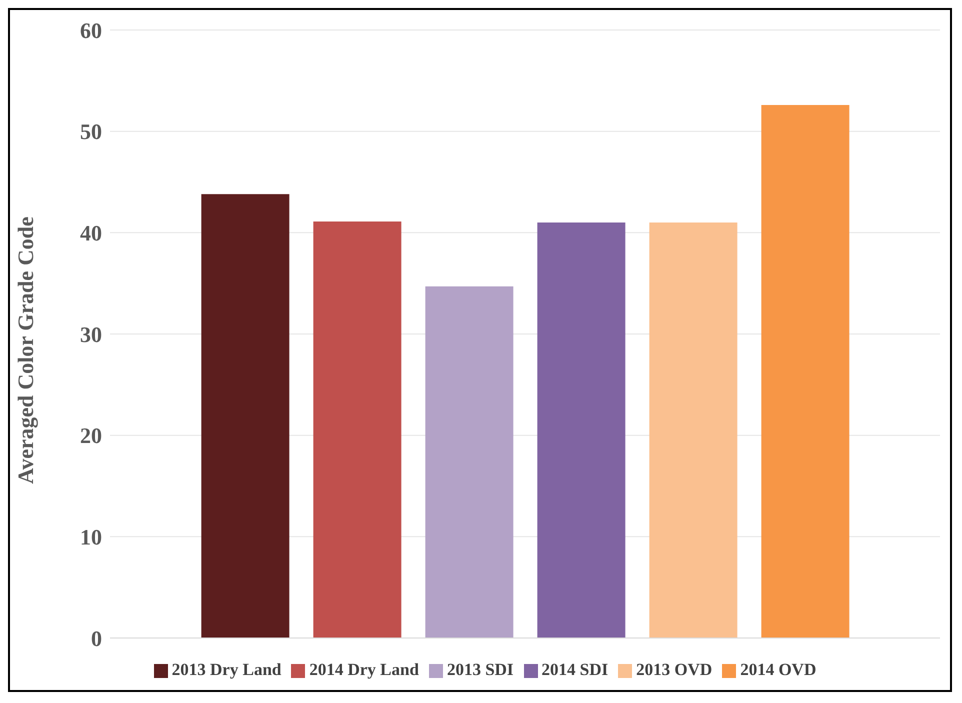 Image resolution: width=962 pixels, height=703 pixels. What do you see at coordinates (91, 233) in the screenshot?
I see `y-tick-label: 40` at bounding box center [91, 233].